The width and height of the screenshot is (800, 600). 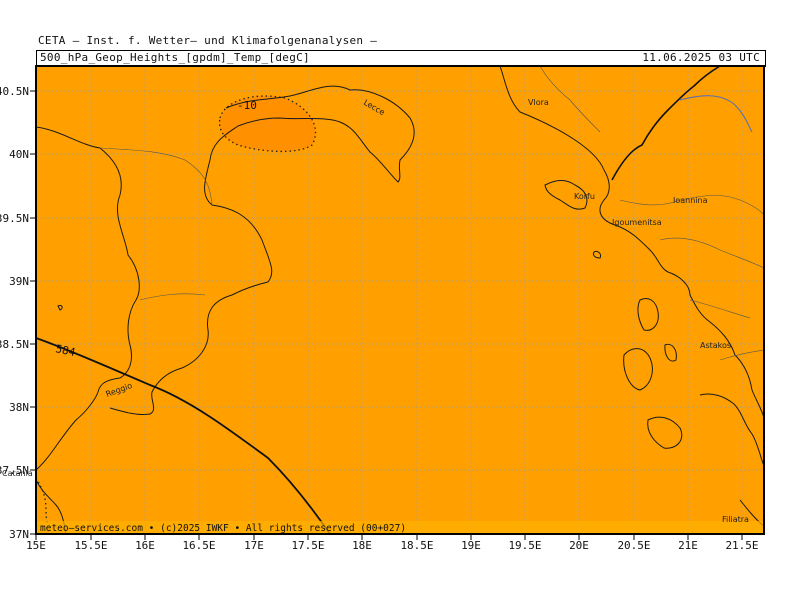 I want to click on lat-label: 37.5N, so click(x=14, y=470).